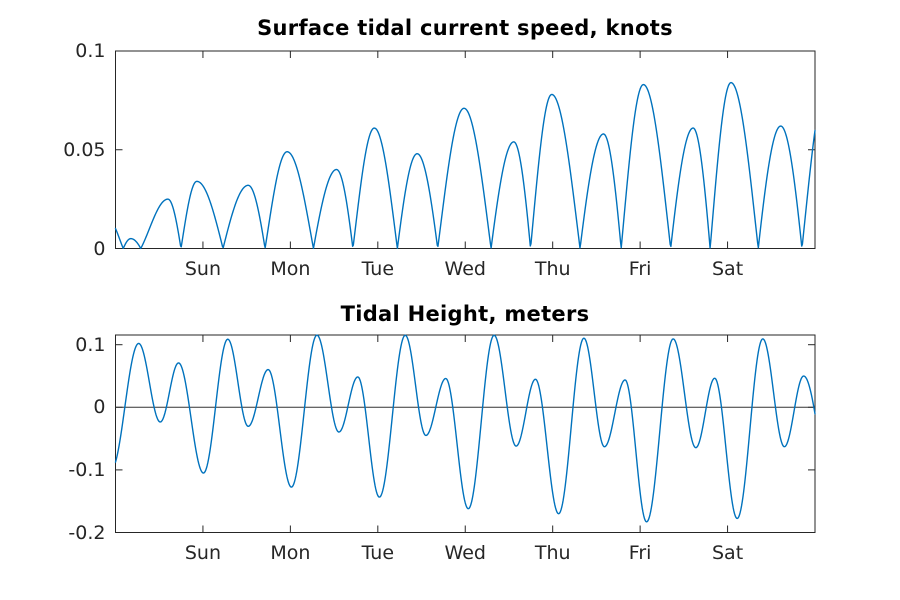 The image size is (900, 600). Describe the element at coordinates (84, 149) in the screenshot. I see `y-tick-label-0.05: 0.05` at that location.